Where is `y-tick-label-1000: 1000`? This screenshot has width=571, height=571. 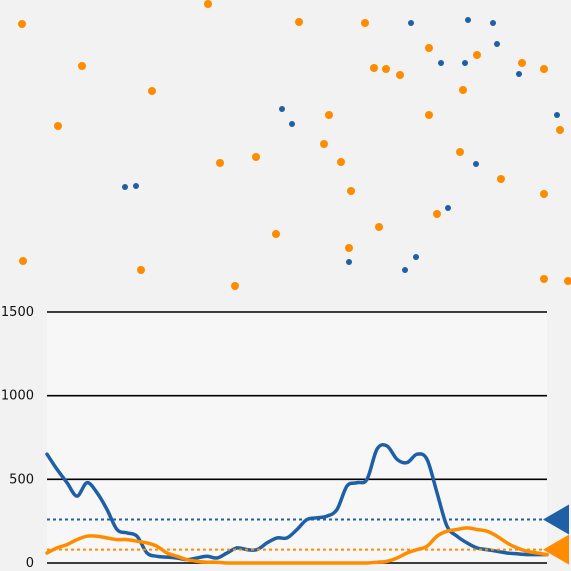
y-tick-label-1000: 1000 is located at coordinates (17, 396).